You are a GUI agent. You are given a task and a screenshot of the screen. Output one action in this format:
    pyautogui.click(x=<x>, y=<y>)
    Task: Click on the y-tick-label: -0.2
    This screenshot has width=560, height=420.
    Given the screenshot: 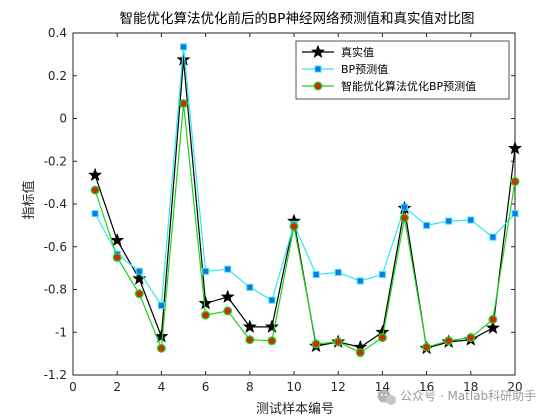 What is the action you would take?
    pyautogui.click(x=55, y=161)
    